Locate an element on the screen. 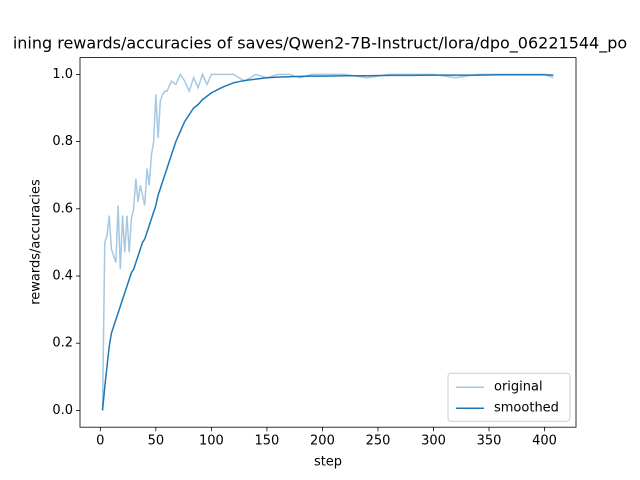 Image resolution: width=640 pixels, height=480 pixels. x-tick-label: 350 is located at coordinates (489, 441).